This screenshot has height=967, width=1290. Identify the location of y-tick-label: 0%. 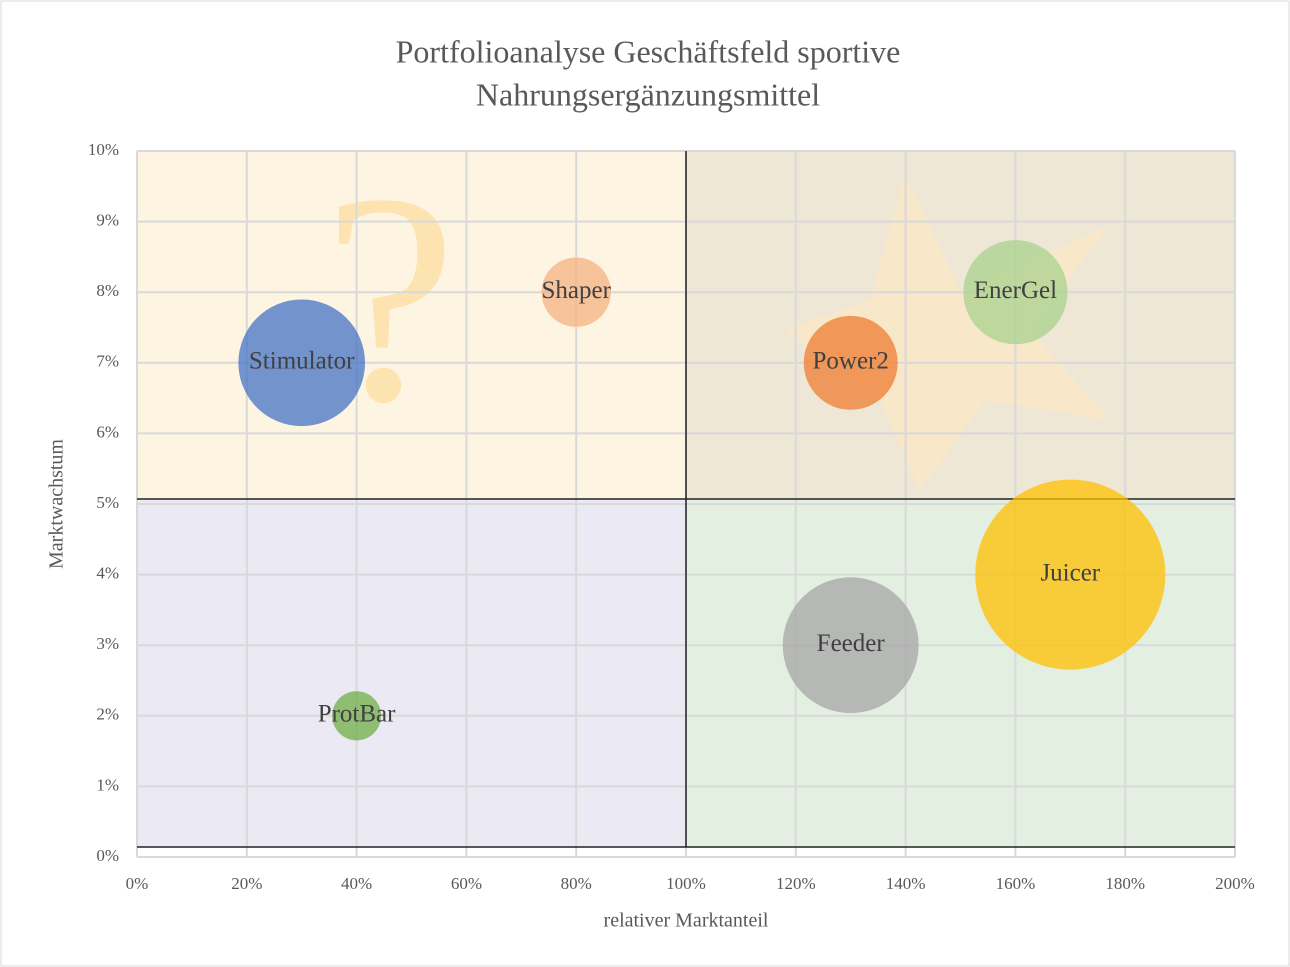
(107, 855).